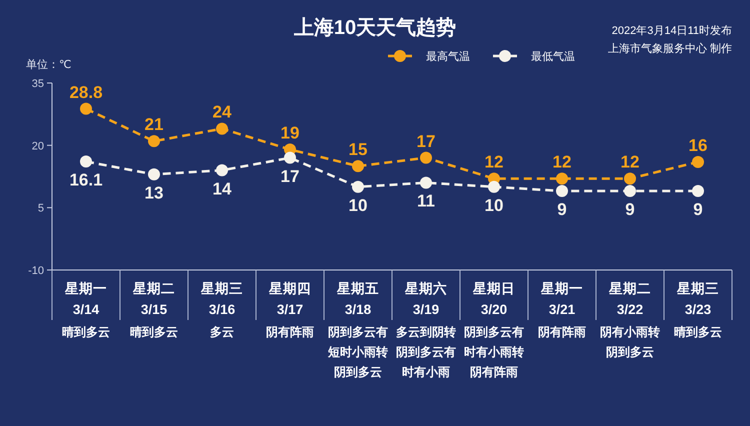 Image resolution: width=750 pixels, height=426 pixels. Describe the element at coordinates (86, 92) in the screenshot. I see `data-label: 28.8` at that location.